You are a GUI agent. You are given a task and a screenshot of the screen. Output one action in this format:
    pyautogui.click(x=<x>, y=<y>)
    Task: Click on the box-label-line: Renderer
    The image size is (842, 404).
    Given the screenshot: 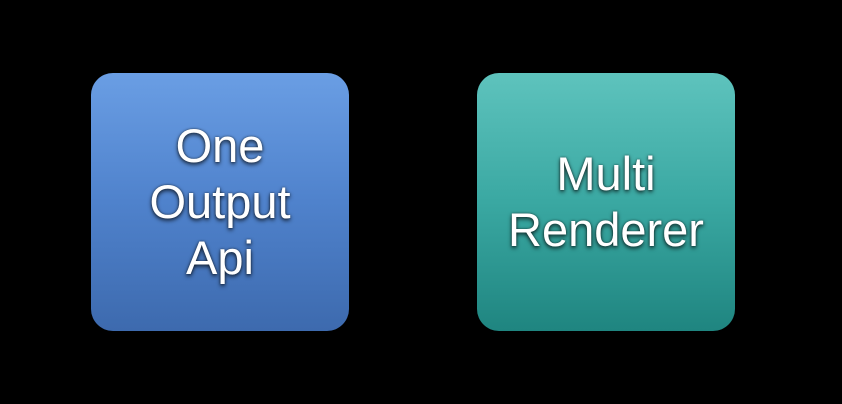 What is the action you would take?
    pyautogui.click(x=606, y=229)
    